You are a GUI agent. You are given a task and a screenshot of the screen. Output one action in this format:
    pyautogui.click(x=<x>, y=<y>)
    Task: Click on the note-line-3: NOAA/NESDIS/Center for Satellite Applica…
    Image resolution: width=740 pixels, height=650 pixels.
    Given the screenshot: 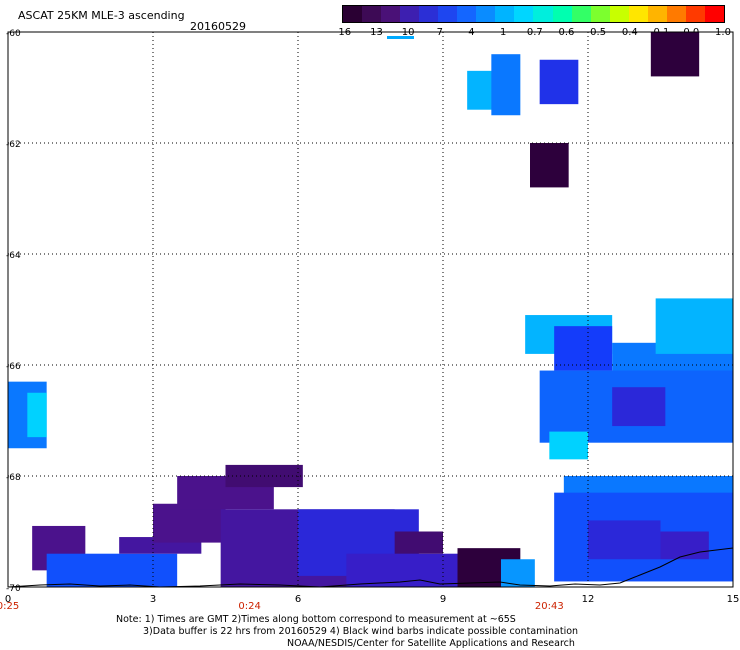 What is the action you would take?
    pyautogui.click(x=431, y=643)
    